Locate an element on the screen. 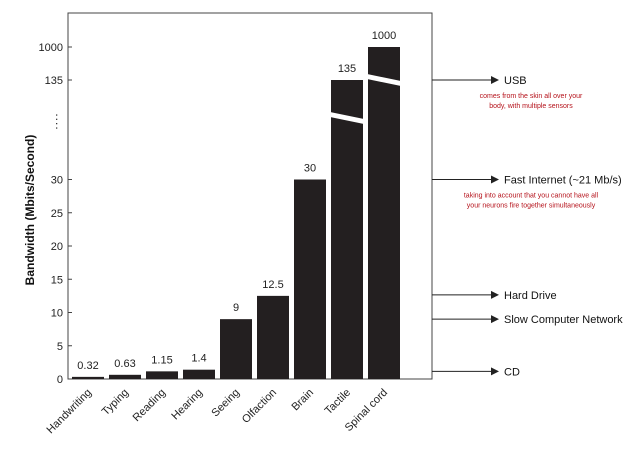 Image resolution: width=640 pixels, height=449 pixels. reference-label: Slow Computer Network is located at coordinates (563, 320).